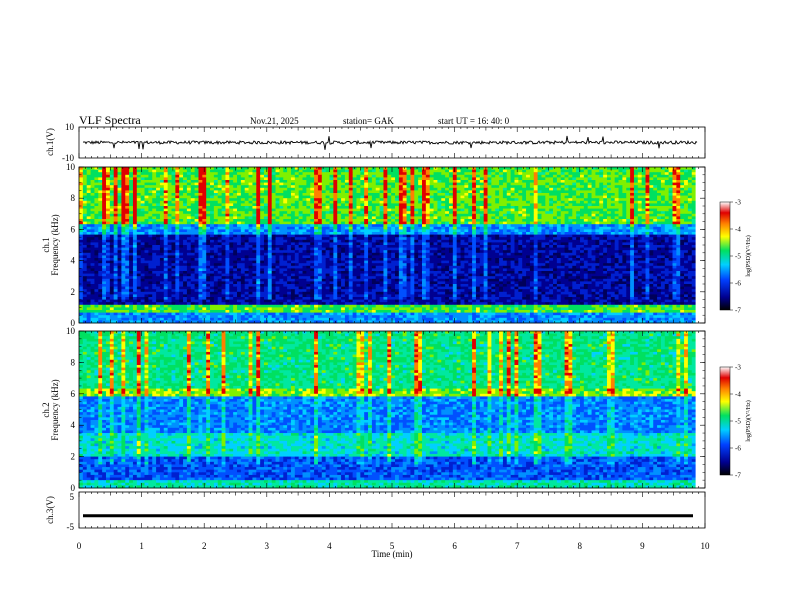  Describe the element at coordinates (725, 256) in the screenshot. I see `ch1-colorbar` at that location.